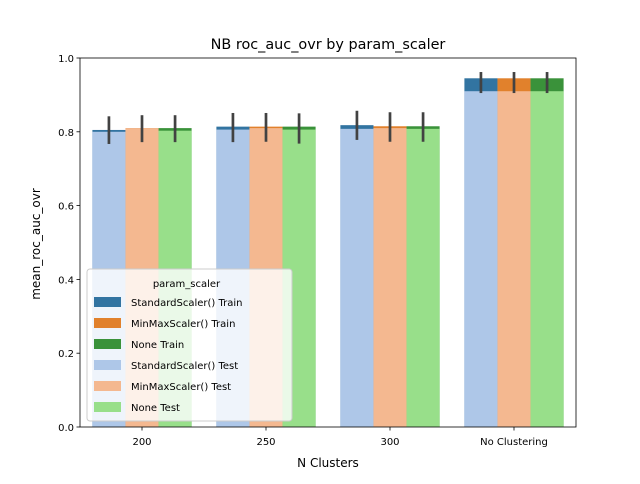 The height and width of the screenshot is (484, 640). I want to click on legend-label: None Test, so click(155, 408).